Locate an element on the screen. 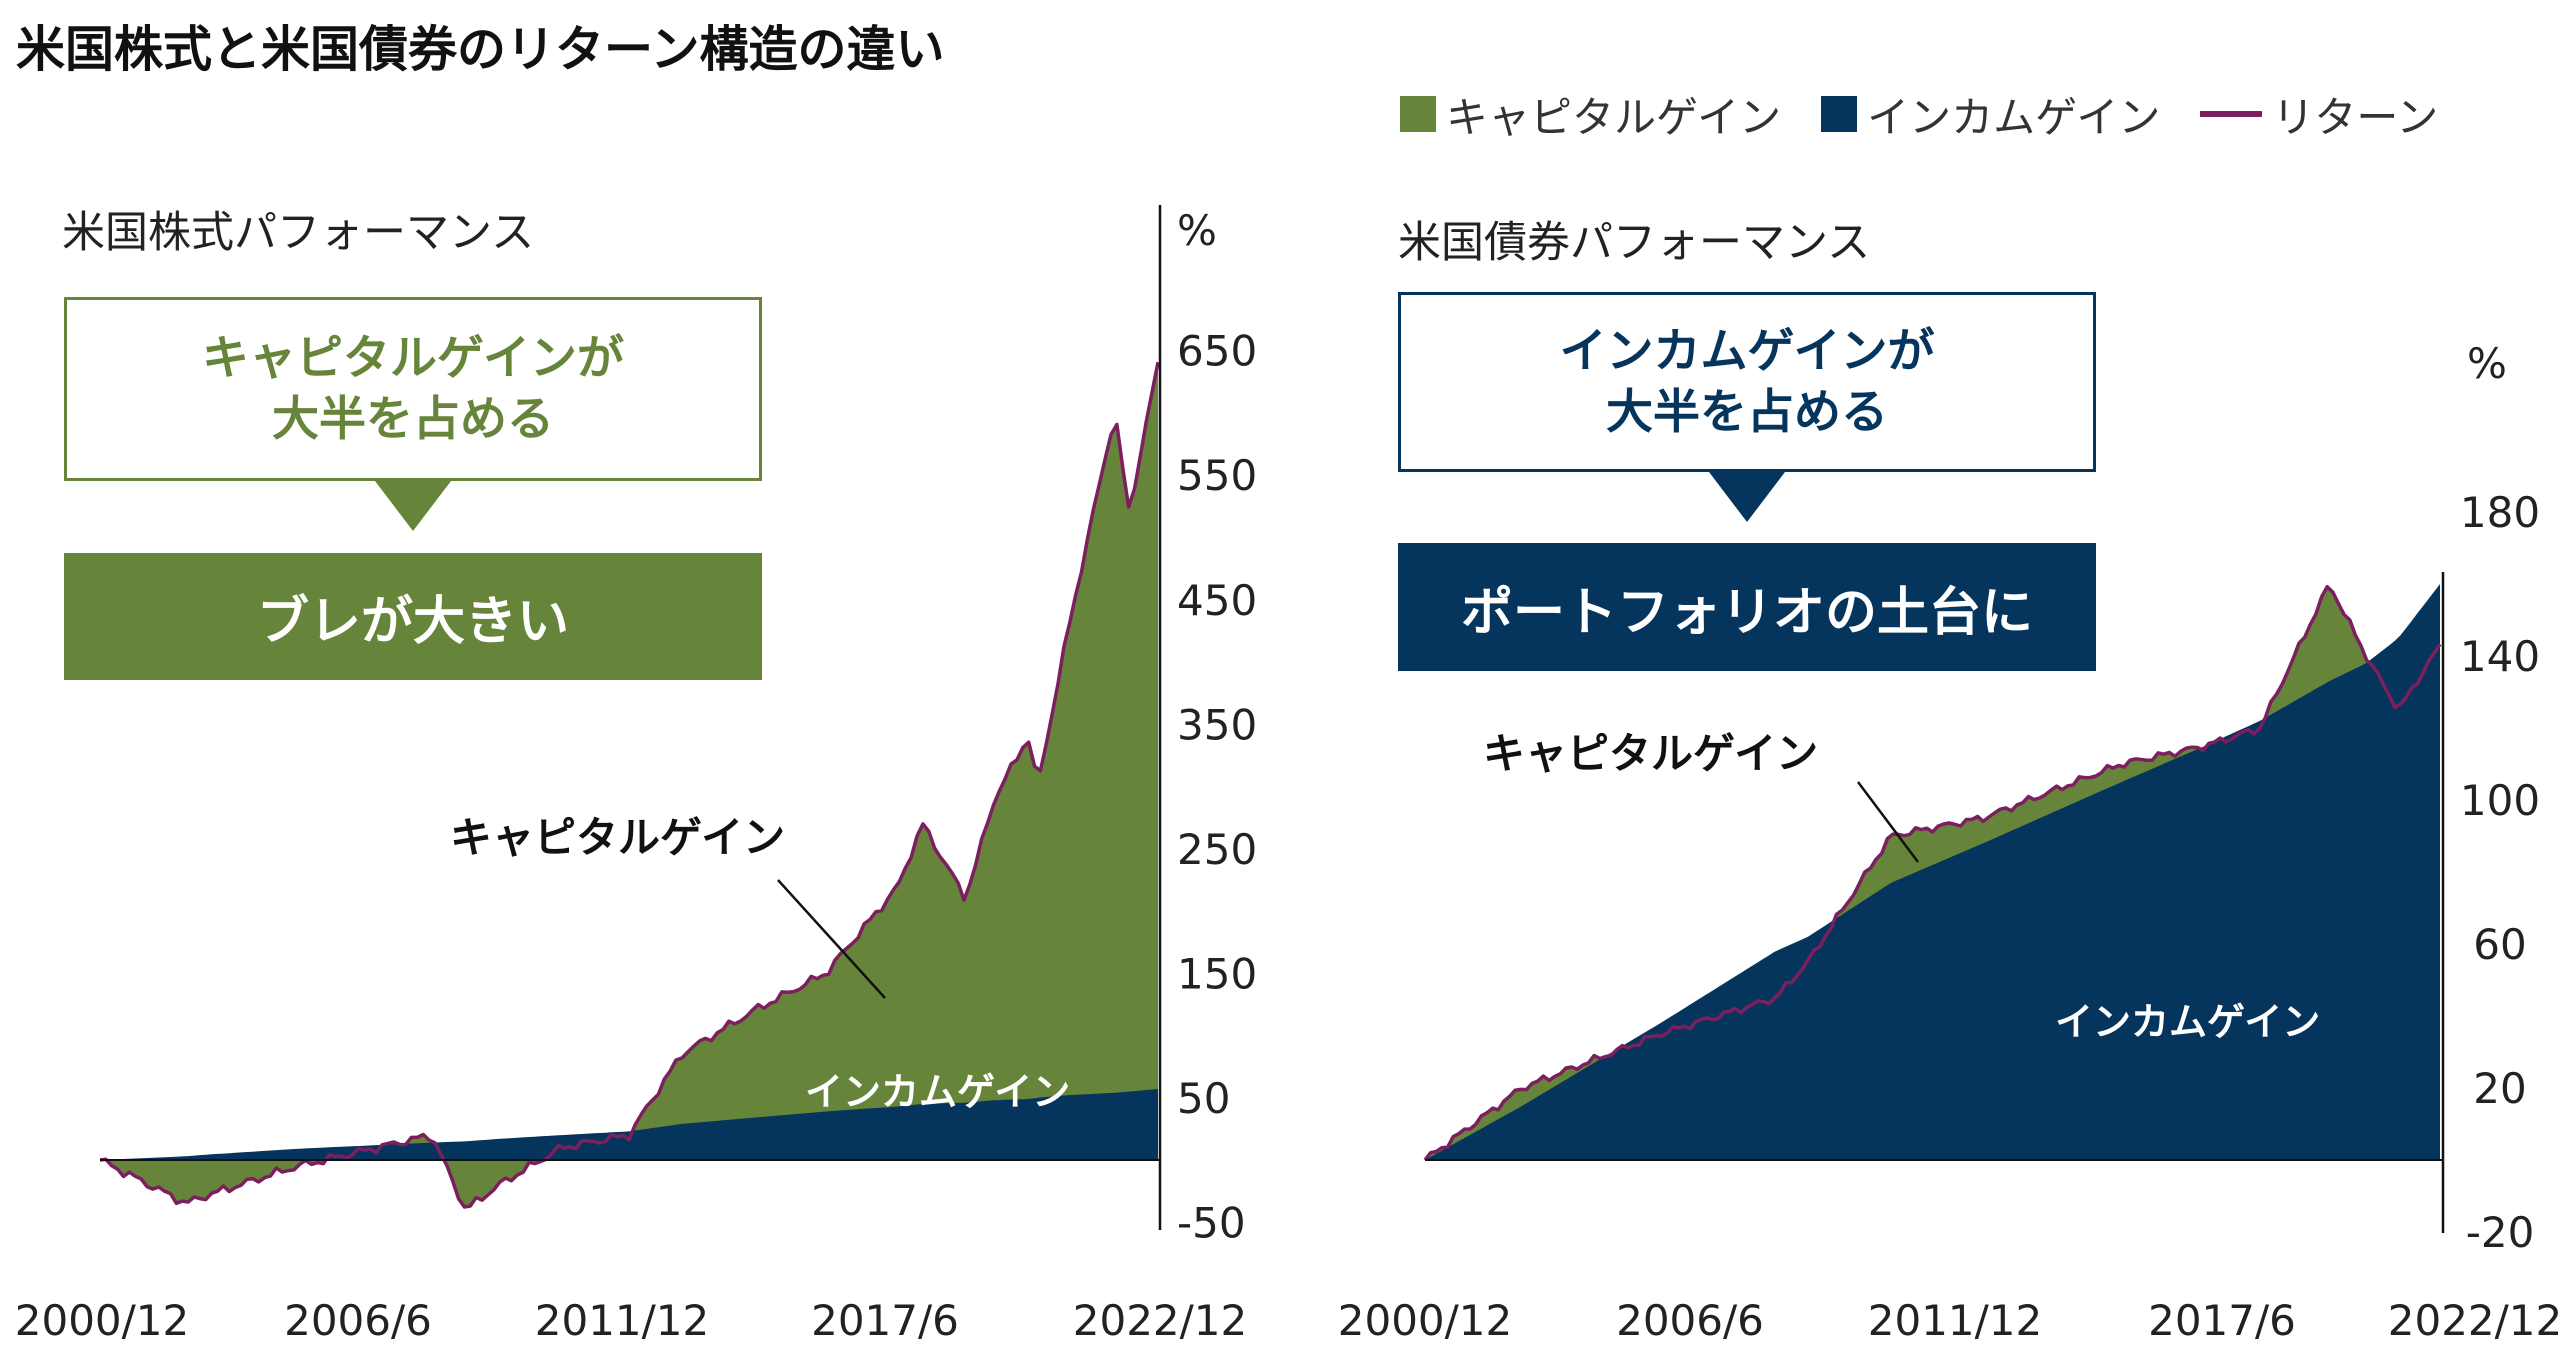 Image resolution: width=2560 pixels, height=1350 pixels. stocks-callout-arrow is located at coordinates (413, 506).